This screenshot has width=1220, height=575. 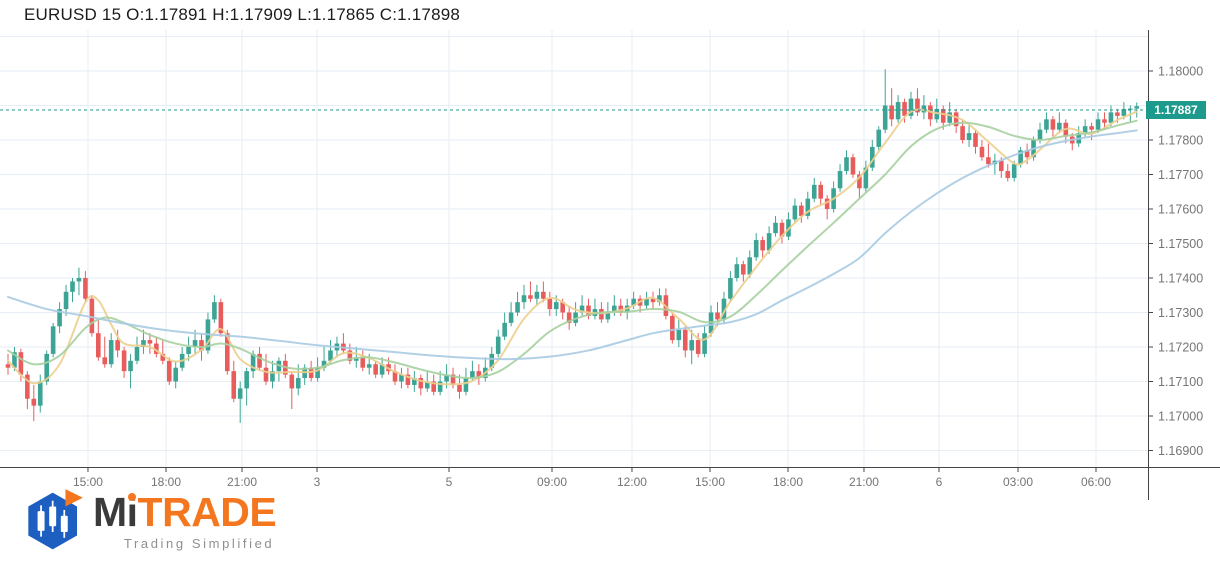 I want to click on price-axis-label: 1.17100, so click(x=1180, y=382).